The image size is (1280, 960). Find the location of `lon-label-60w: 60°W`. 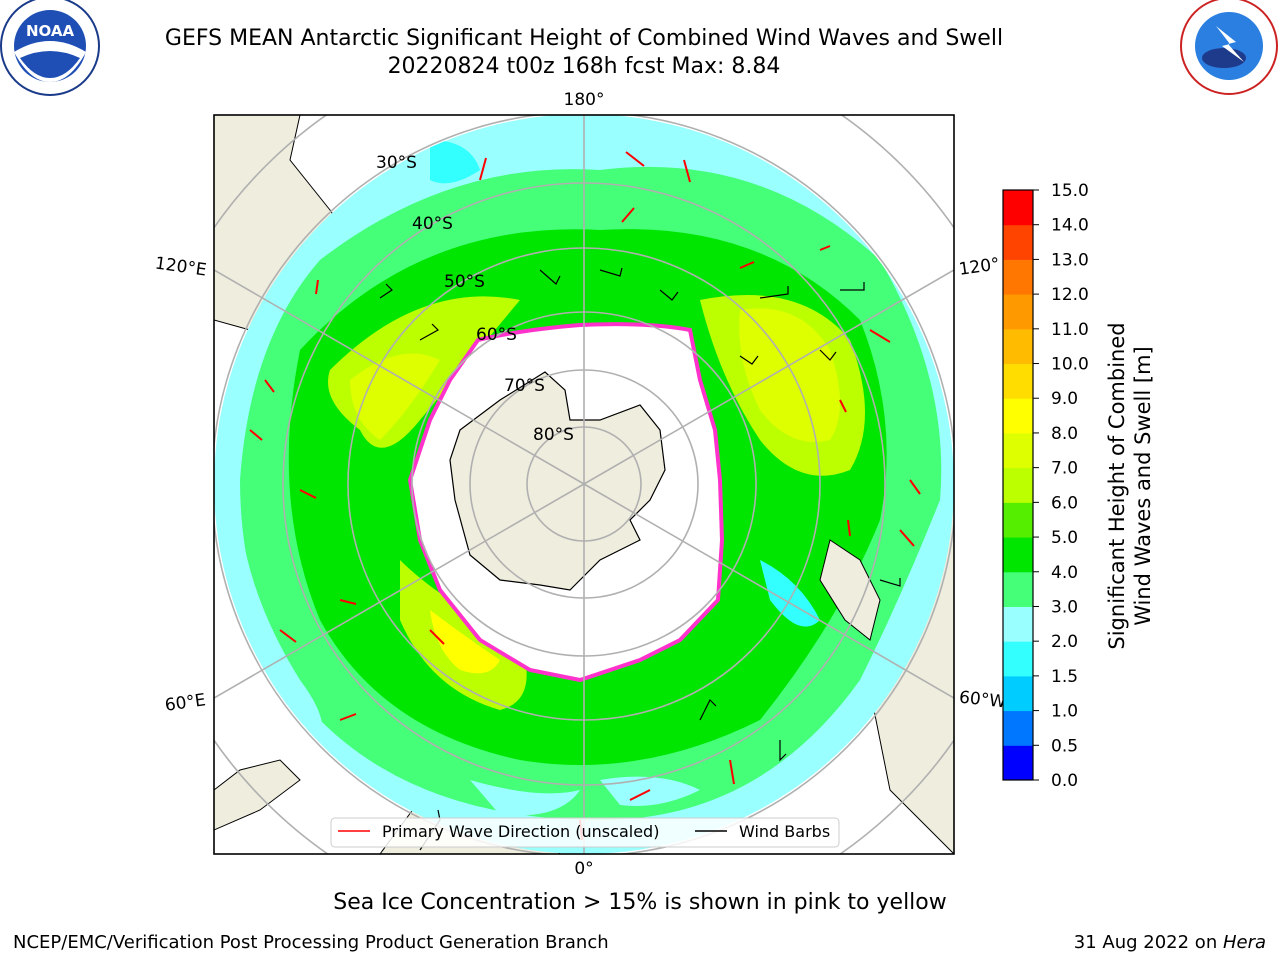

lon-label-60w: 60°W is located at coordinates (982, 700).